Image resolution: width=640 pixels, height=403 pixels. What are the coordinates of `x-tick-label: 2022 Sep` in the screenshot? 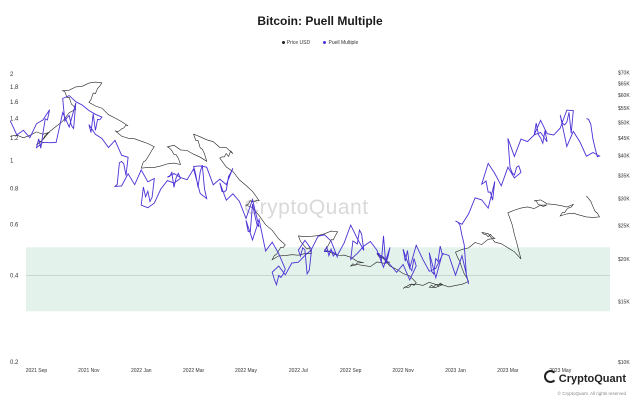 It's located at (351, 371).